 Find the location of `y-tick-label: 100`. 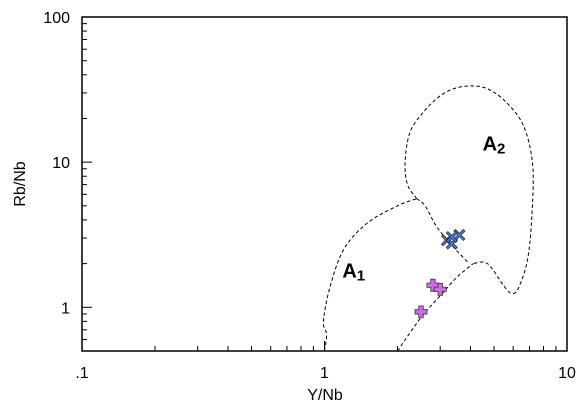

y-tick-label: 100 is located at coordinates (56, 18).